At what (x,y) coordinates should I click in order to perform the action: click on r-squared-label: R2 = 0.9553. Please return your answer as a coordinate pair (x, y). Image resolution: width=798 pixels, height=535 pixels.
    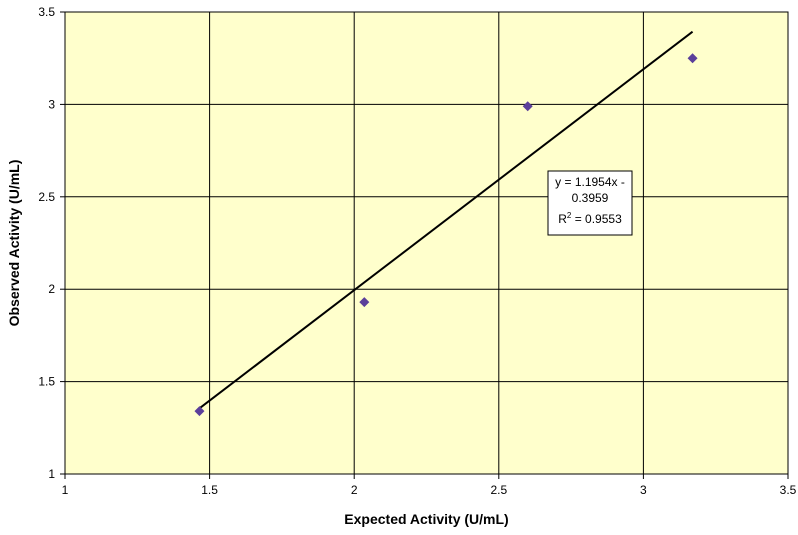
    Looking at the image, I should click on (590, 218).